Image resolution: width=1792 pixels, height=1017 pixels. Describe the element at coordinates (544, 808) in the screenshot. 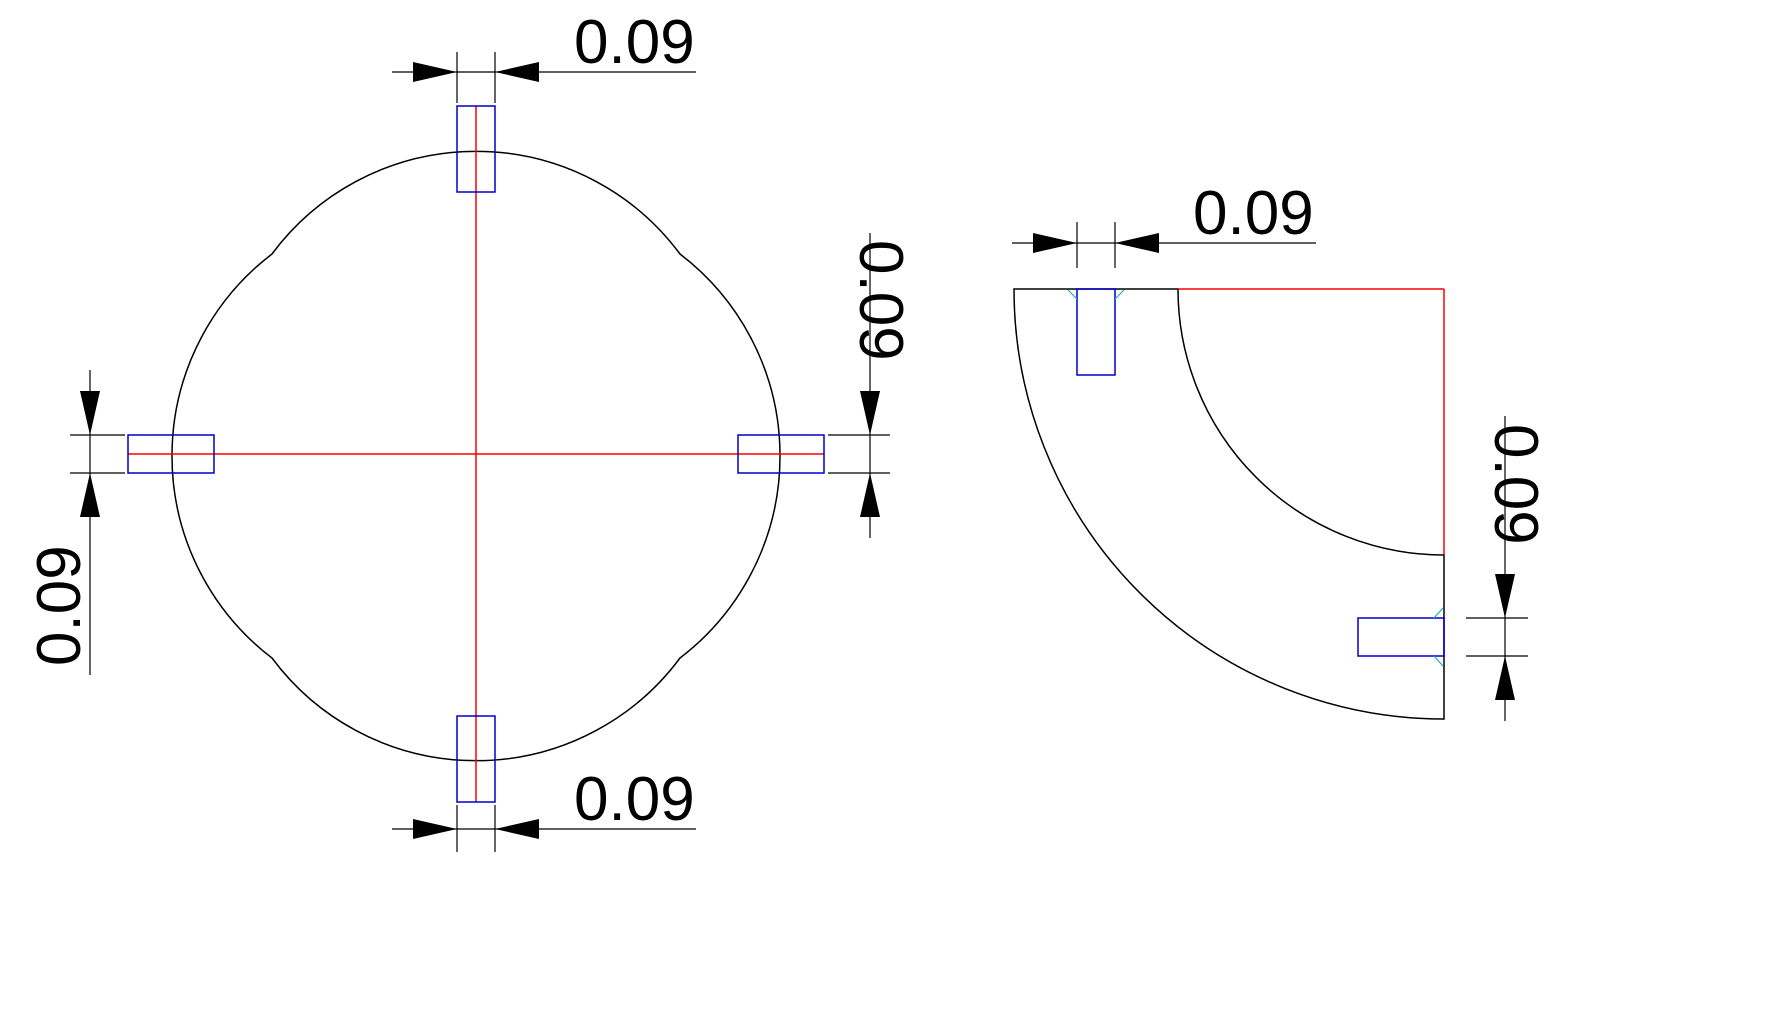

I see `dimension-bottom: 0.09` at that location.